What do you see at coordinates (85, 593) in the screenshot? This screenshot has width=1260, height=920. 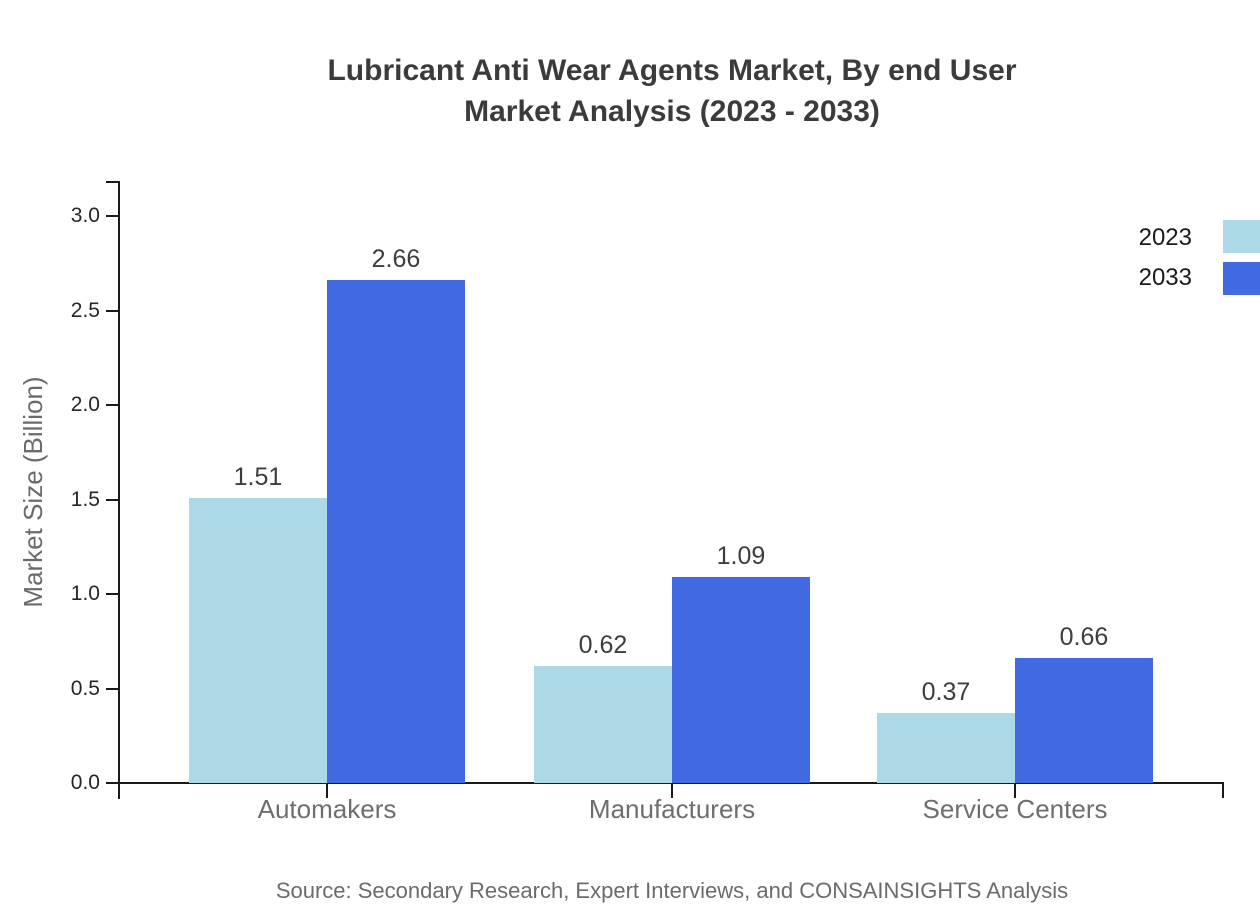 I see `y-tick-label-1-0: 1.0` at bounding box center [85, 593].